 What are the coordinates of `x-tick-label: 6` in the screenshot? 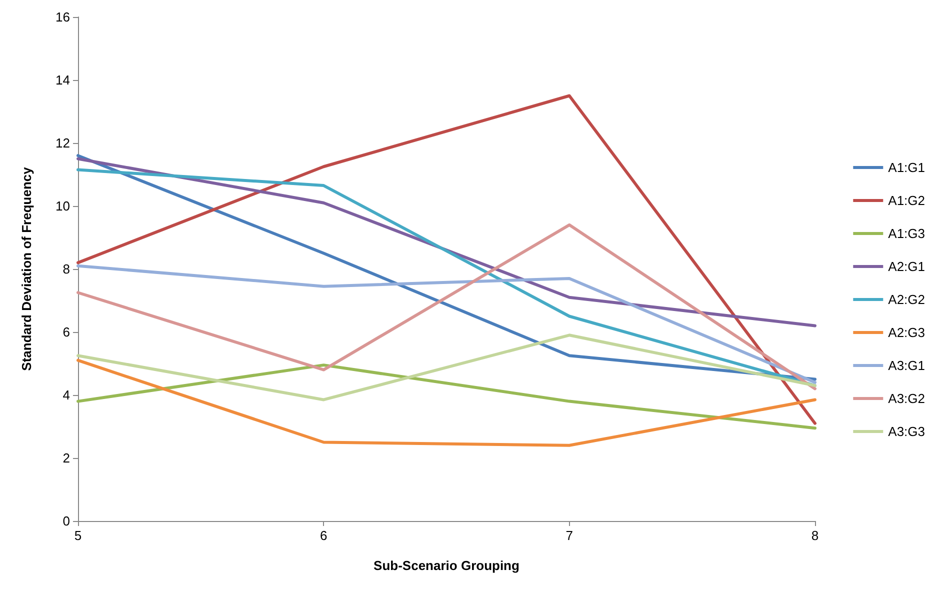 It's located at (324, 535).